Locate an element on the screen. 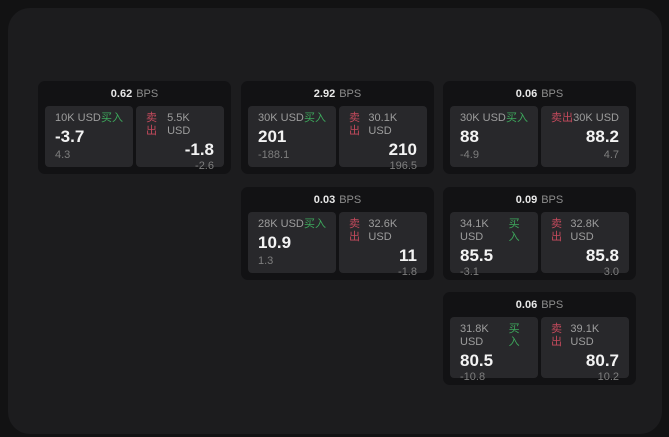  buy-delta: -4.9 is located at coordinates (469, 155).